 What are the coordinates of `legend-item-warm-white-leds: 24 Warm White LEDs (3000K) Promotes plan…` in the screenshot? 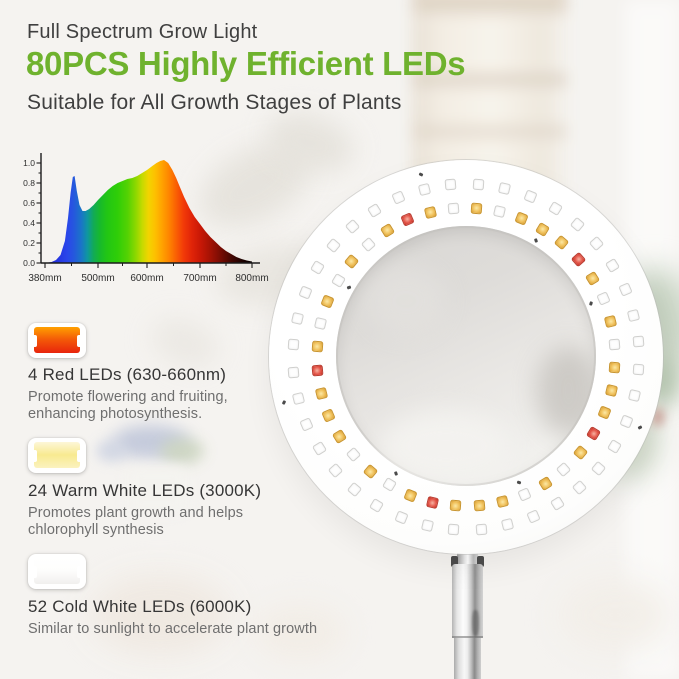 It's located at (144, 488).